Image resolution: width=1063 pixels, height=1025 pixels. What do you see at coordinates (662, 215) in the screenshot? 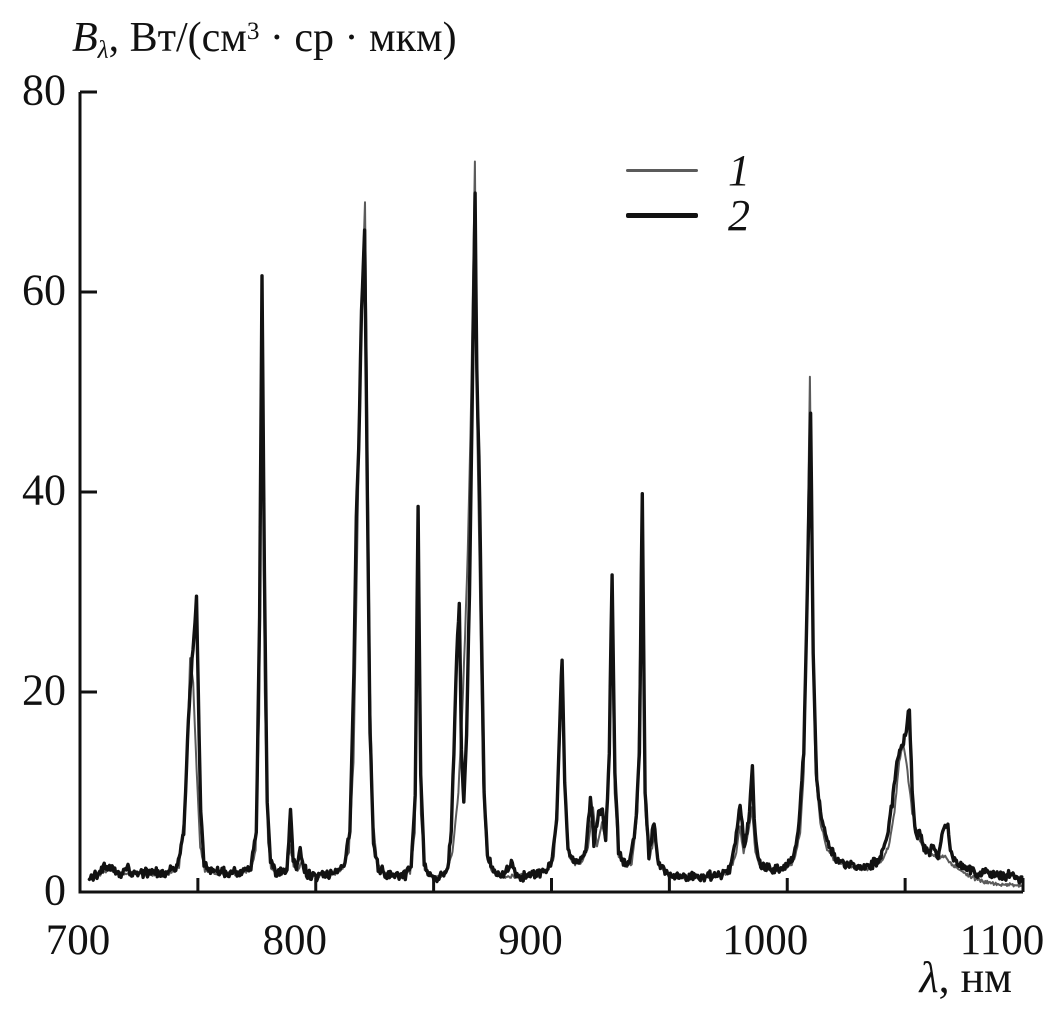
I see `series-2-line-sample` at bounding box center [662, 215].